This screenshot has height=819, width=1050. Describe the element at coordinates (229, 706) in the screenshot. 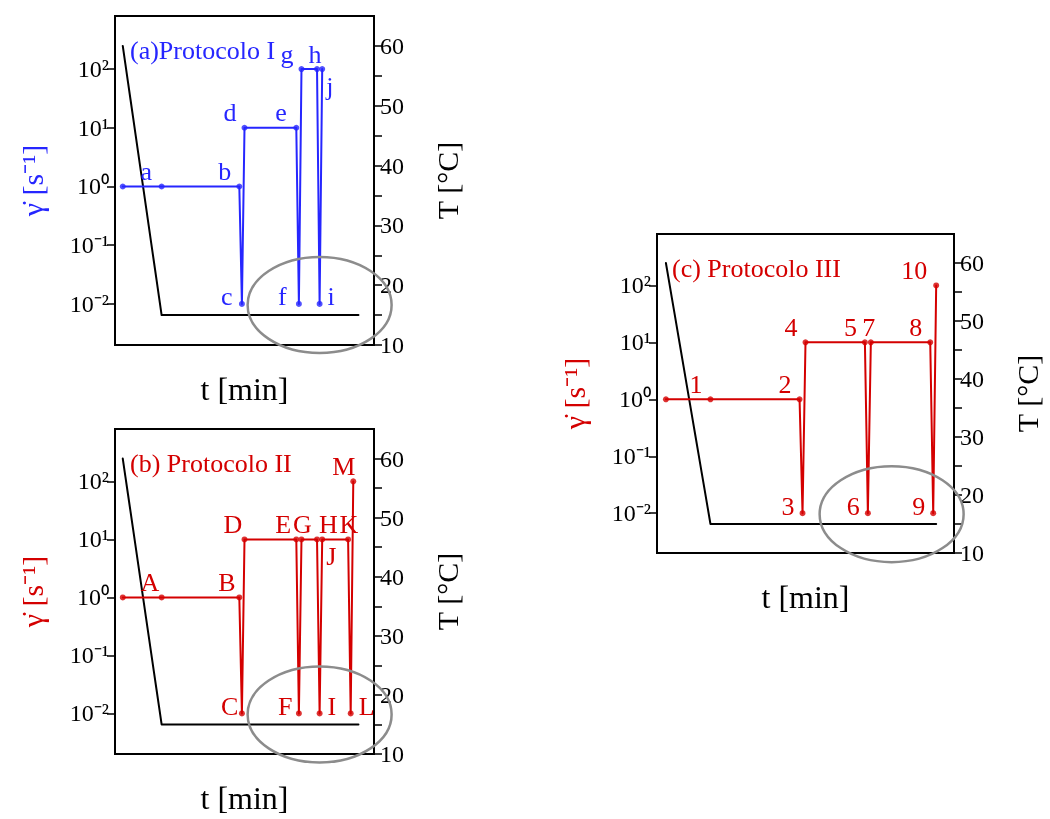

I see `annotation: C` at that location.